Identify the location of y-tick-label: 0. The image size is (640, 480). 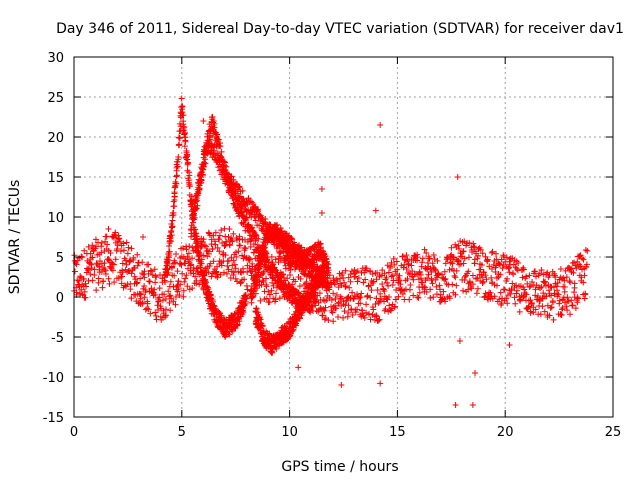
(60, 298).